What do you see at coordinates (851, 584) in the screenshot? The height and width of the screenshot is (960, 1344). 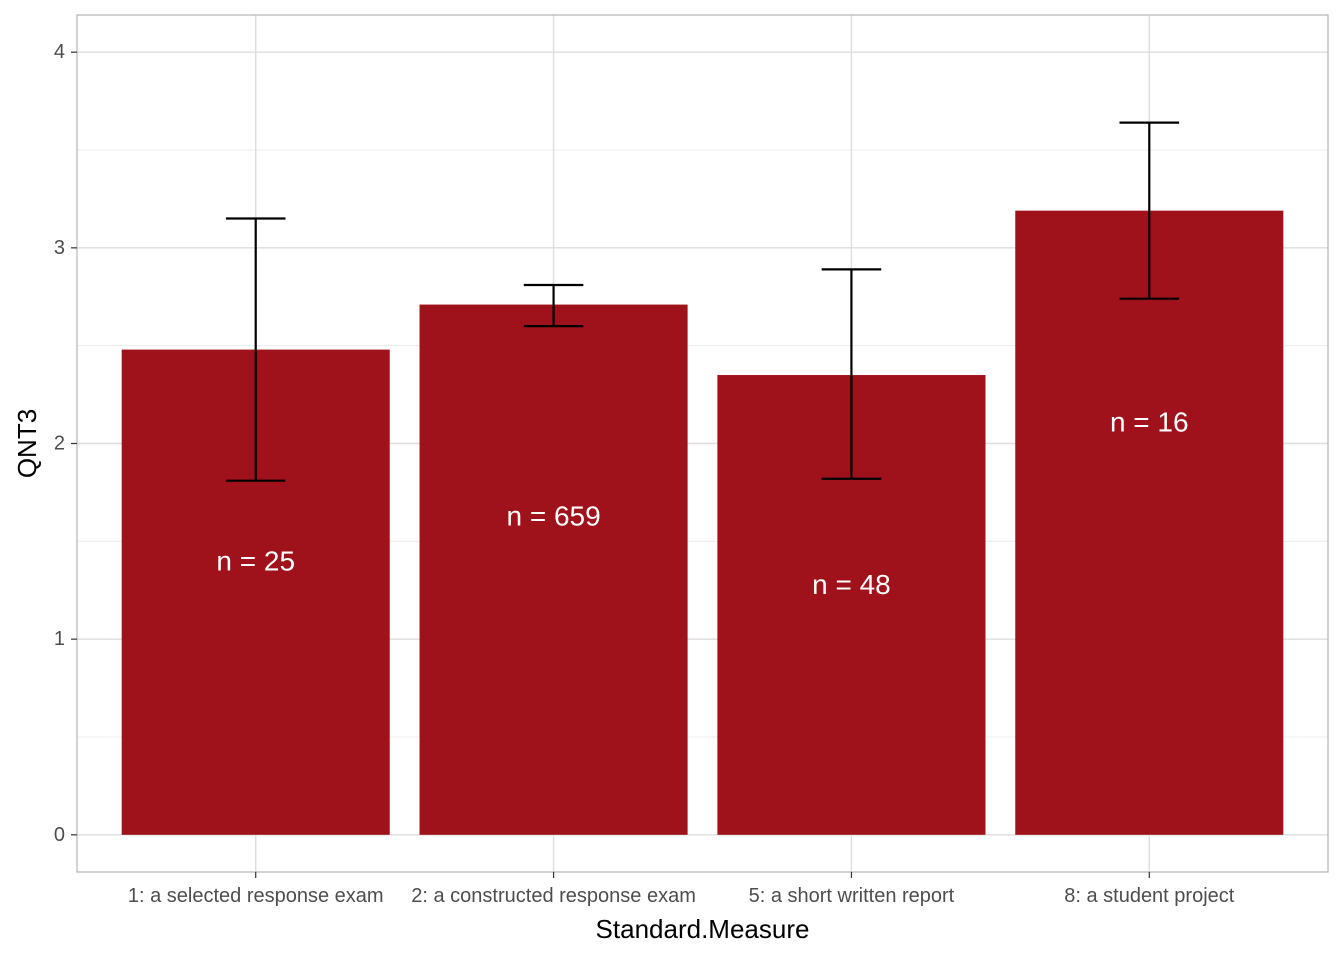 I see `bar-count-label: n = 48` at bounding box center [851, 584].